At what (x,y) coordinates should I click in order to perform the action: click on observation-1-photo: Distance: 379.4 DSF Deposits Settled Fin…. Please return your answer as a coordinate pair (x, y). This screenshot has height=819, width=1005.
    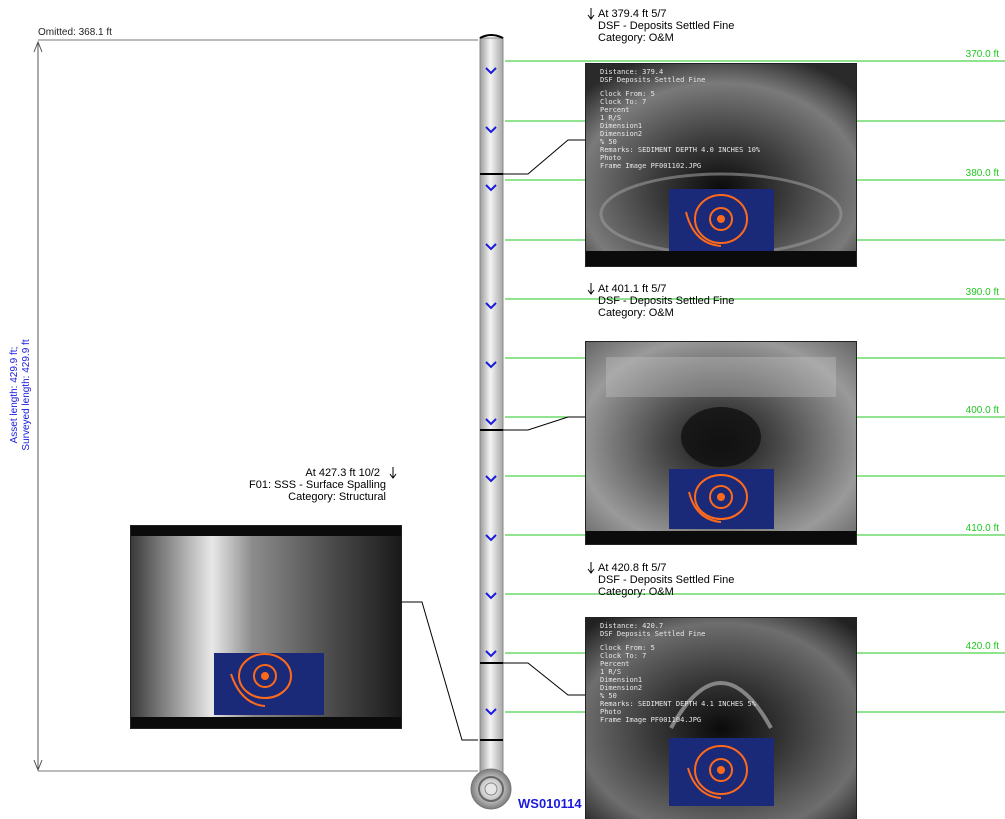
    Looking at the image, I should click on (721, 165).